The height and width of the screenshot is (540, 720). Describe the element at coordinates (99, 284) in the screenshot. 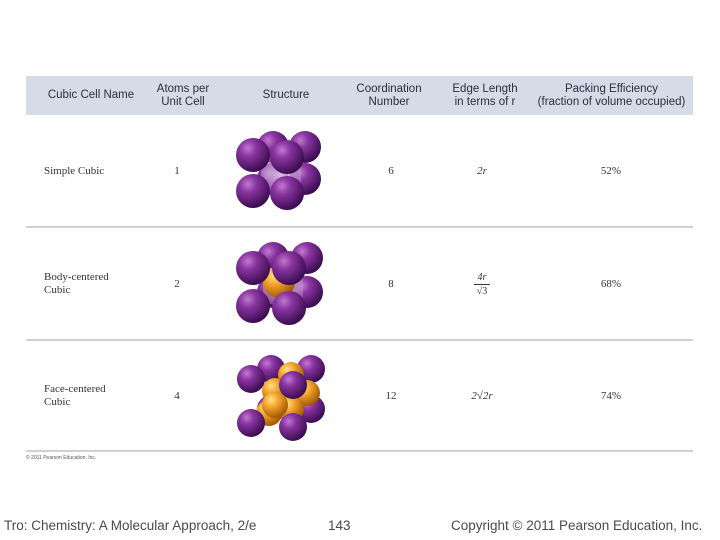

I see `row-name: Body-centered Cubic` at that location.